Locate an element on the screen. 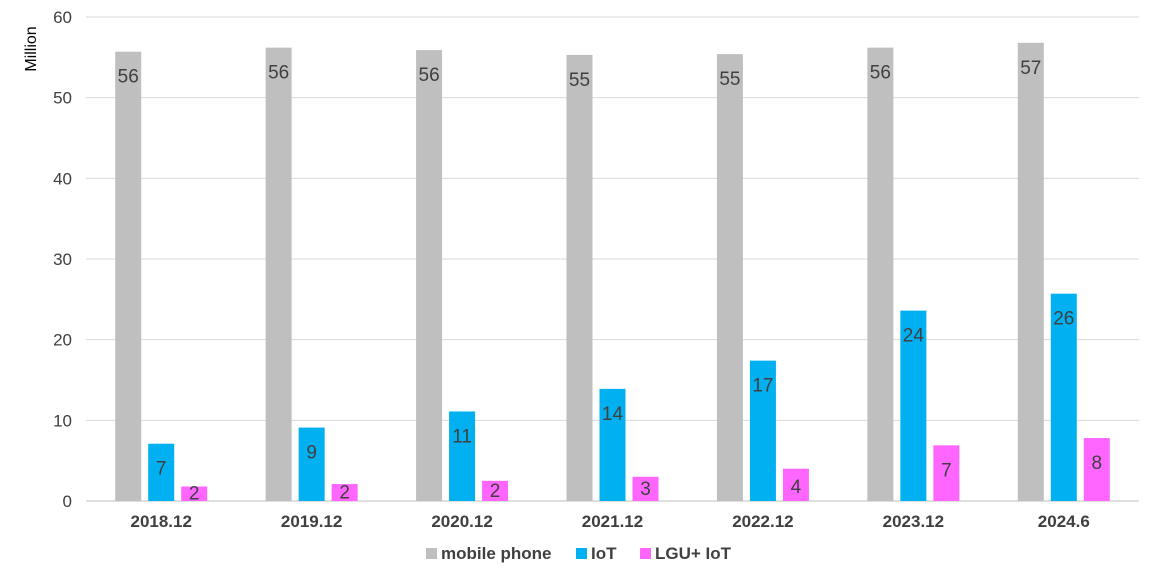 Image resolution: width=1151 pixels, height=577 pixels. y-tick-label: 60 is located at coordinates (62, 17).